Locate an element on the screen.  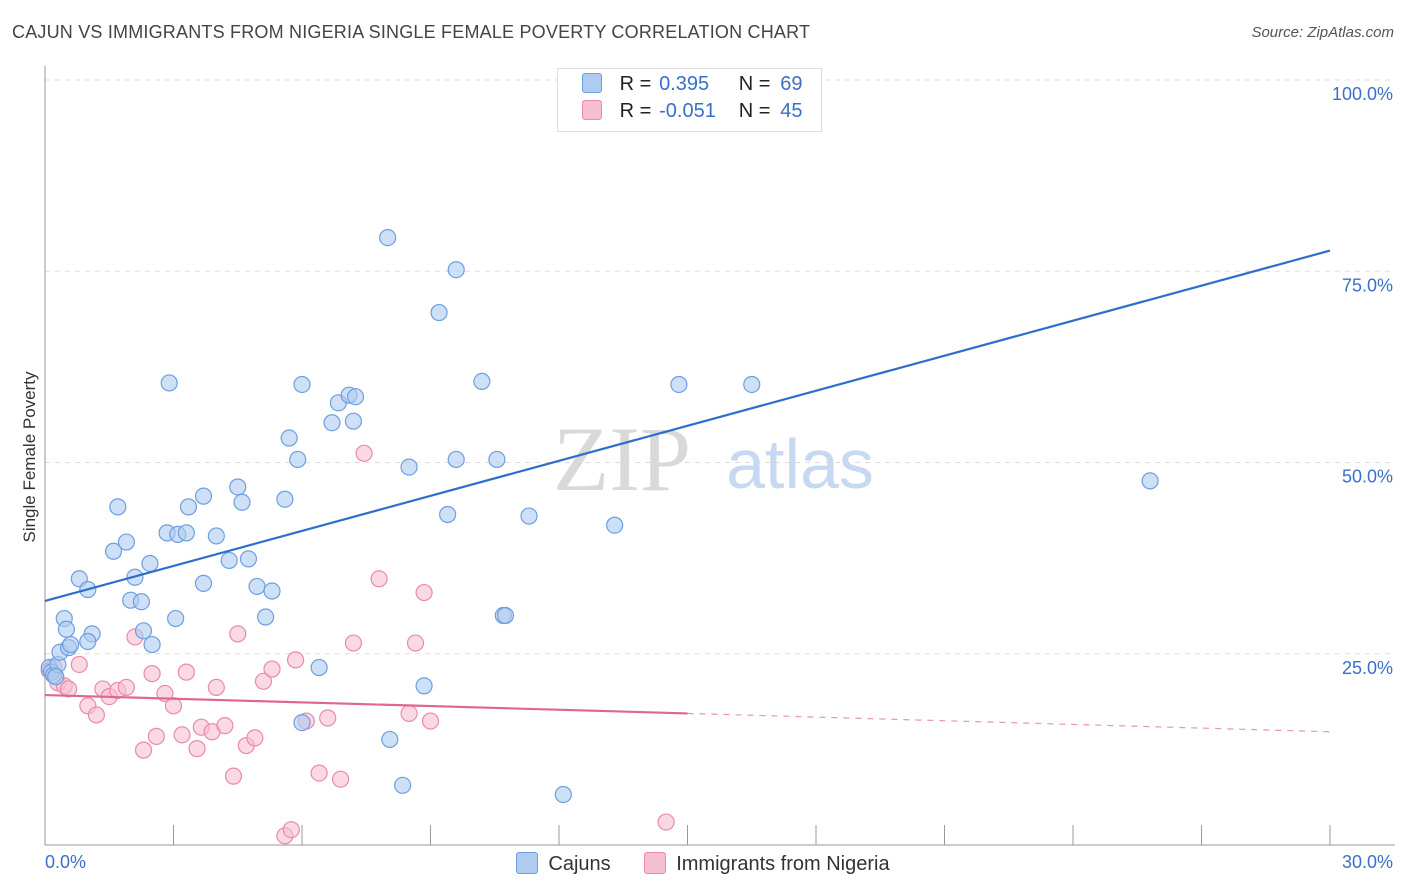
trendline-nigeria-dashed is located at coordinates (1009, 722).